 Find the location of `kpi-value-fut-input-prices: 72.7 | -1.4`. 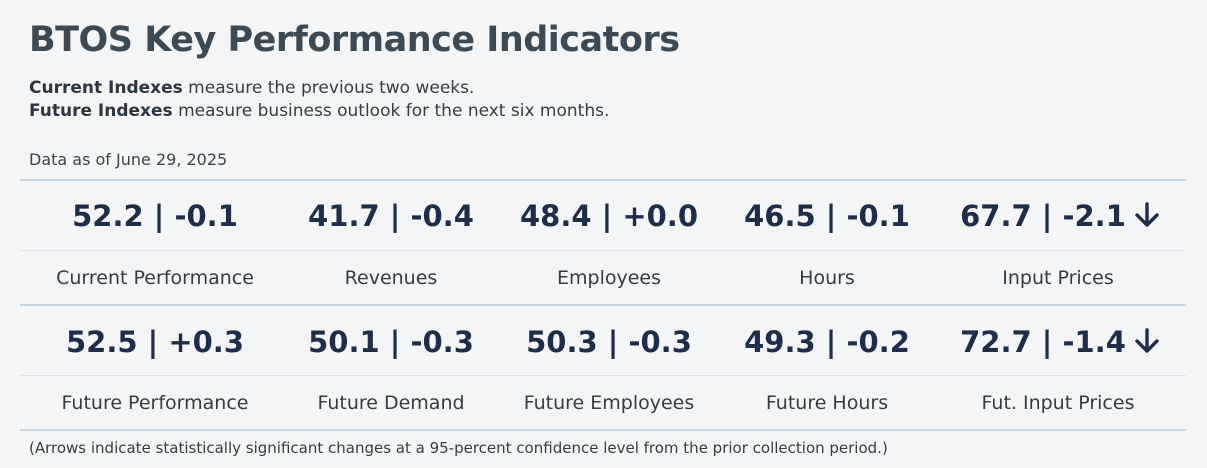

kpi-value-fut-input-prices: 72.7 | -1.4 is located at coordinates (1060, 343).